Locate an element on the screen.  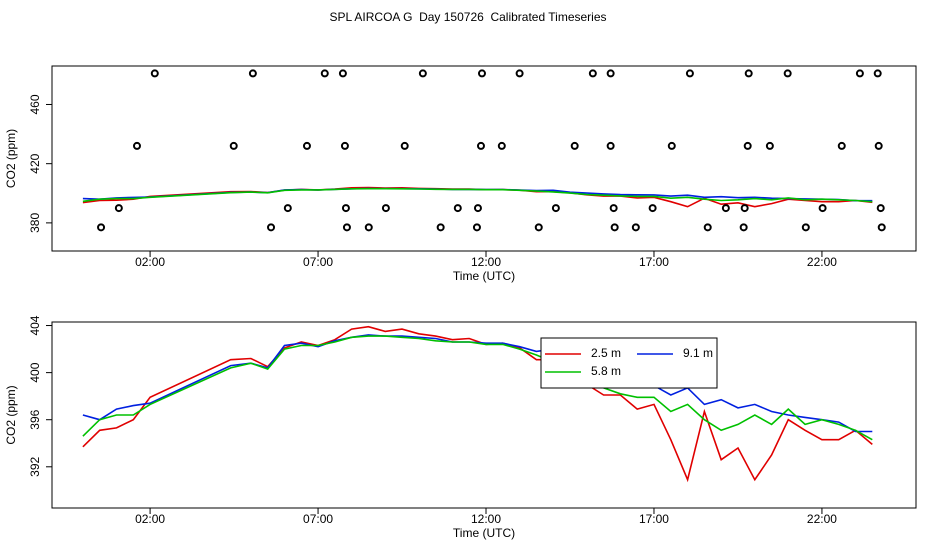
legend-label: 2.5 m is located at coordinates (606, 353).